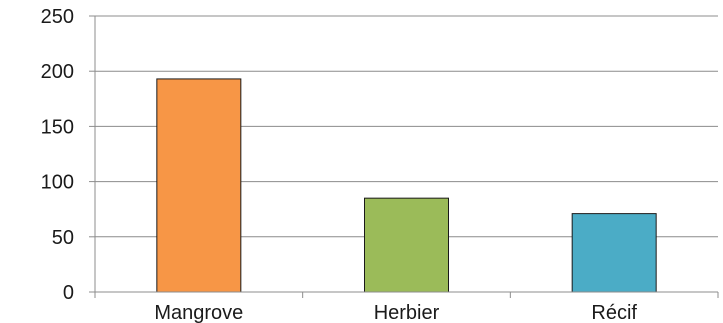 Image resolution: width=723 pixels, height=323 pixels. What do you see at coordinates (407, 312) in the screenshot?
I see `x-category-label: Herbier` at bounding box center [407, 312].